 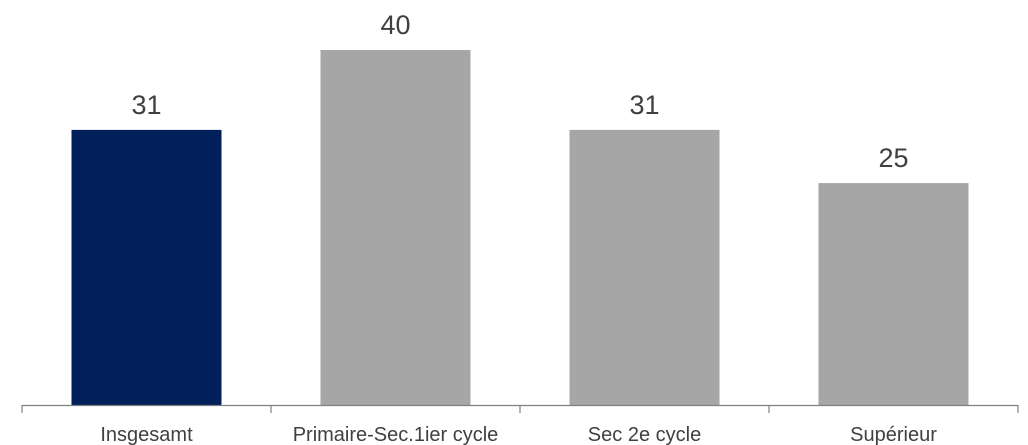 I want to click on data-label-3: 25, so click(x=893, y=158).